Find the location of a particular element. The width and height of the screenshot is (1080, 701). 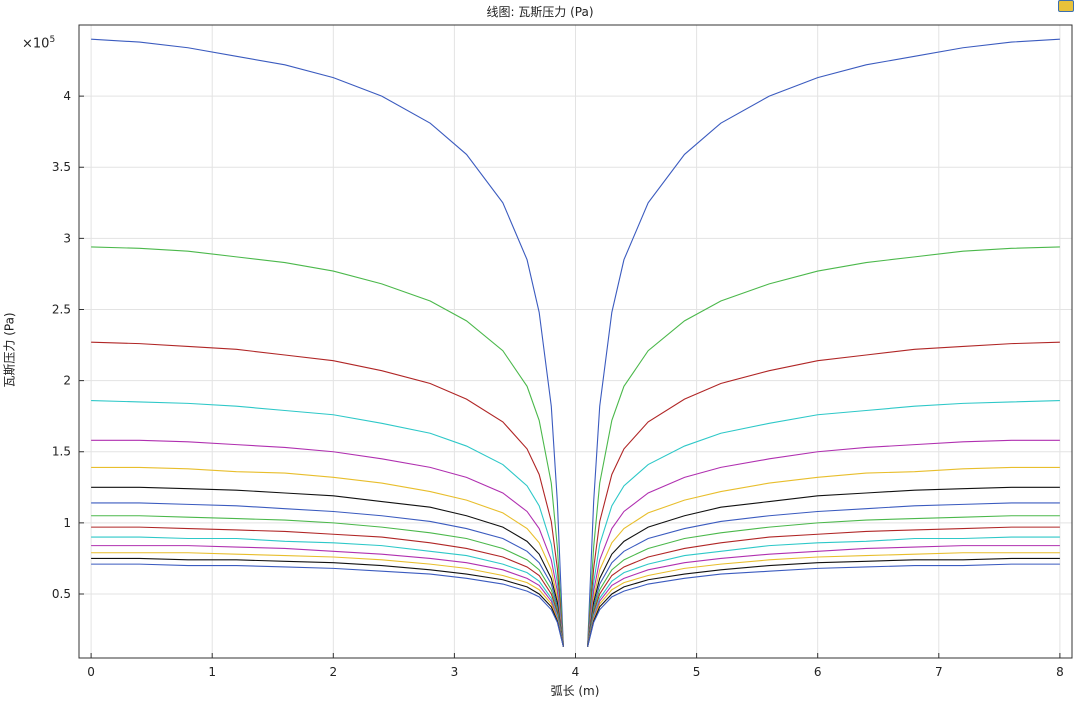

x-axis-label: 弧长 (m) is located at coordinates (575, 691).